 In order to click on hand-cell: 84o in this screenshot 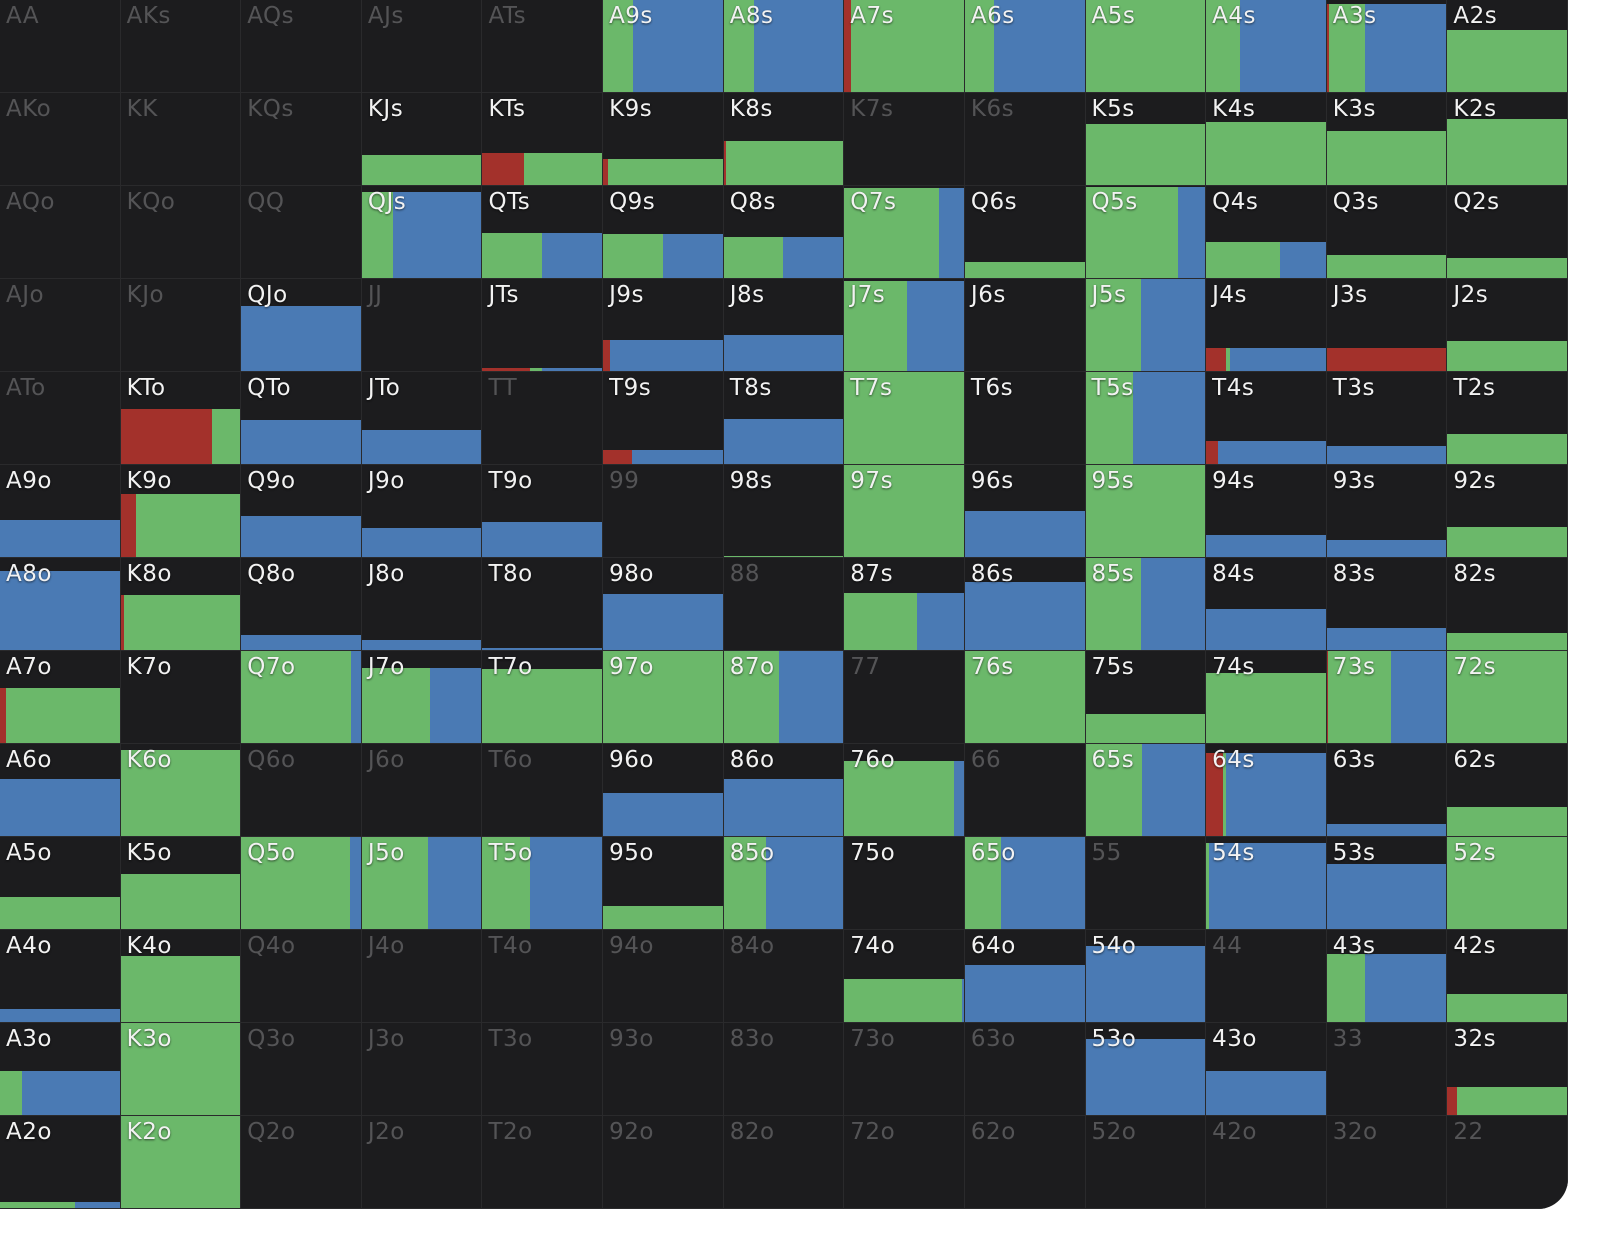, I will do `click(784, 976)`.